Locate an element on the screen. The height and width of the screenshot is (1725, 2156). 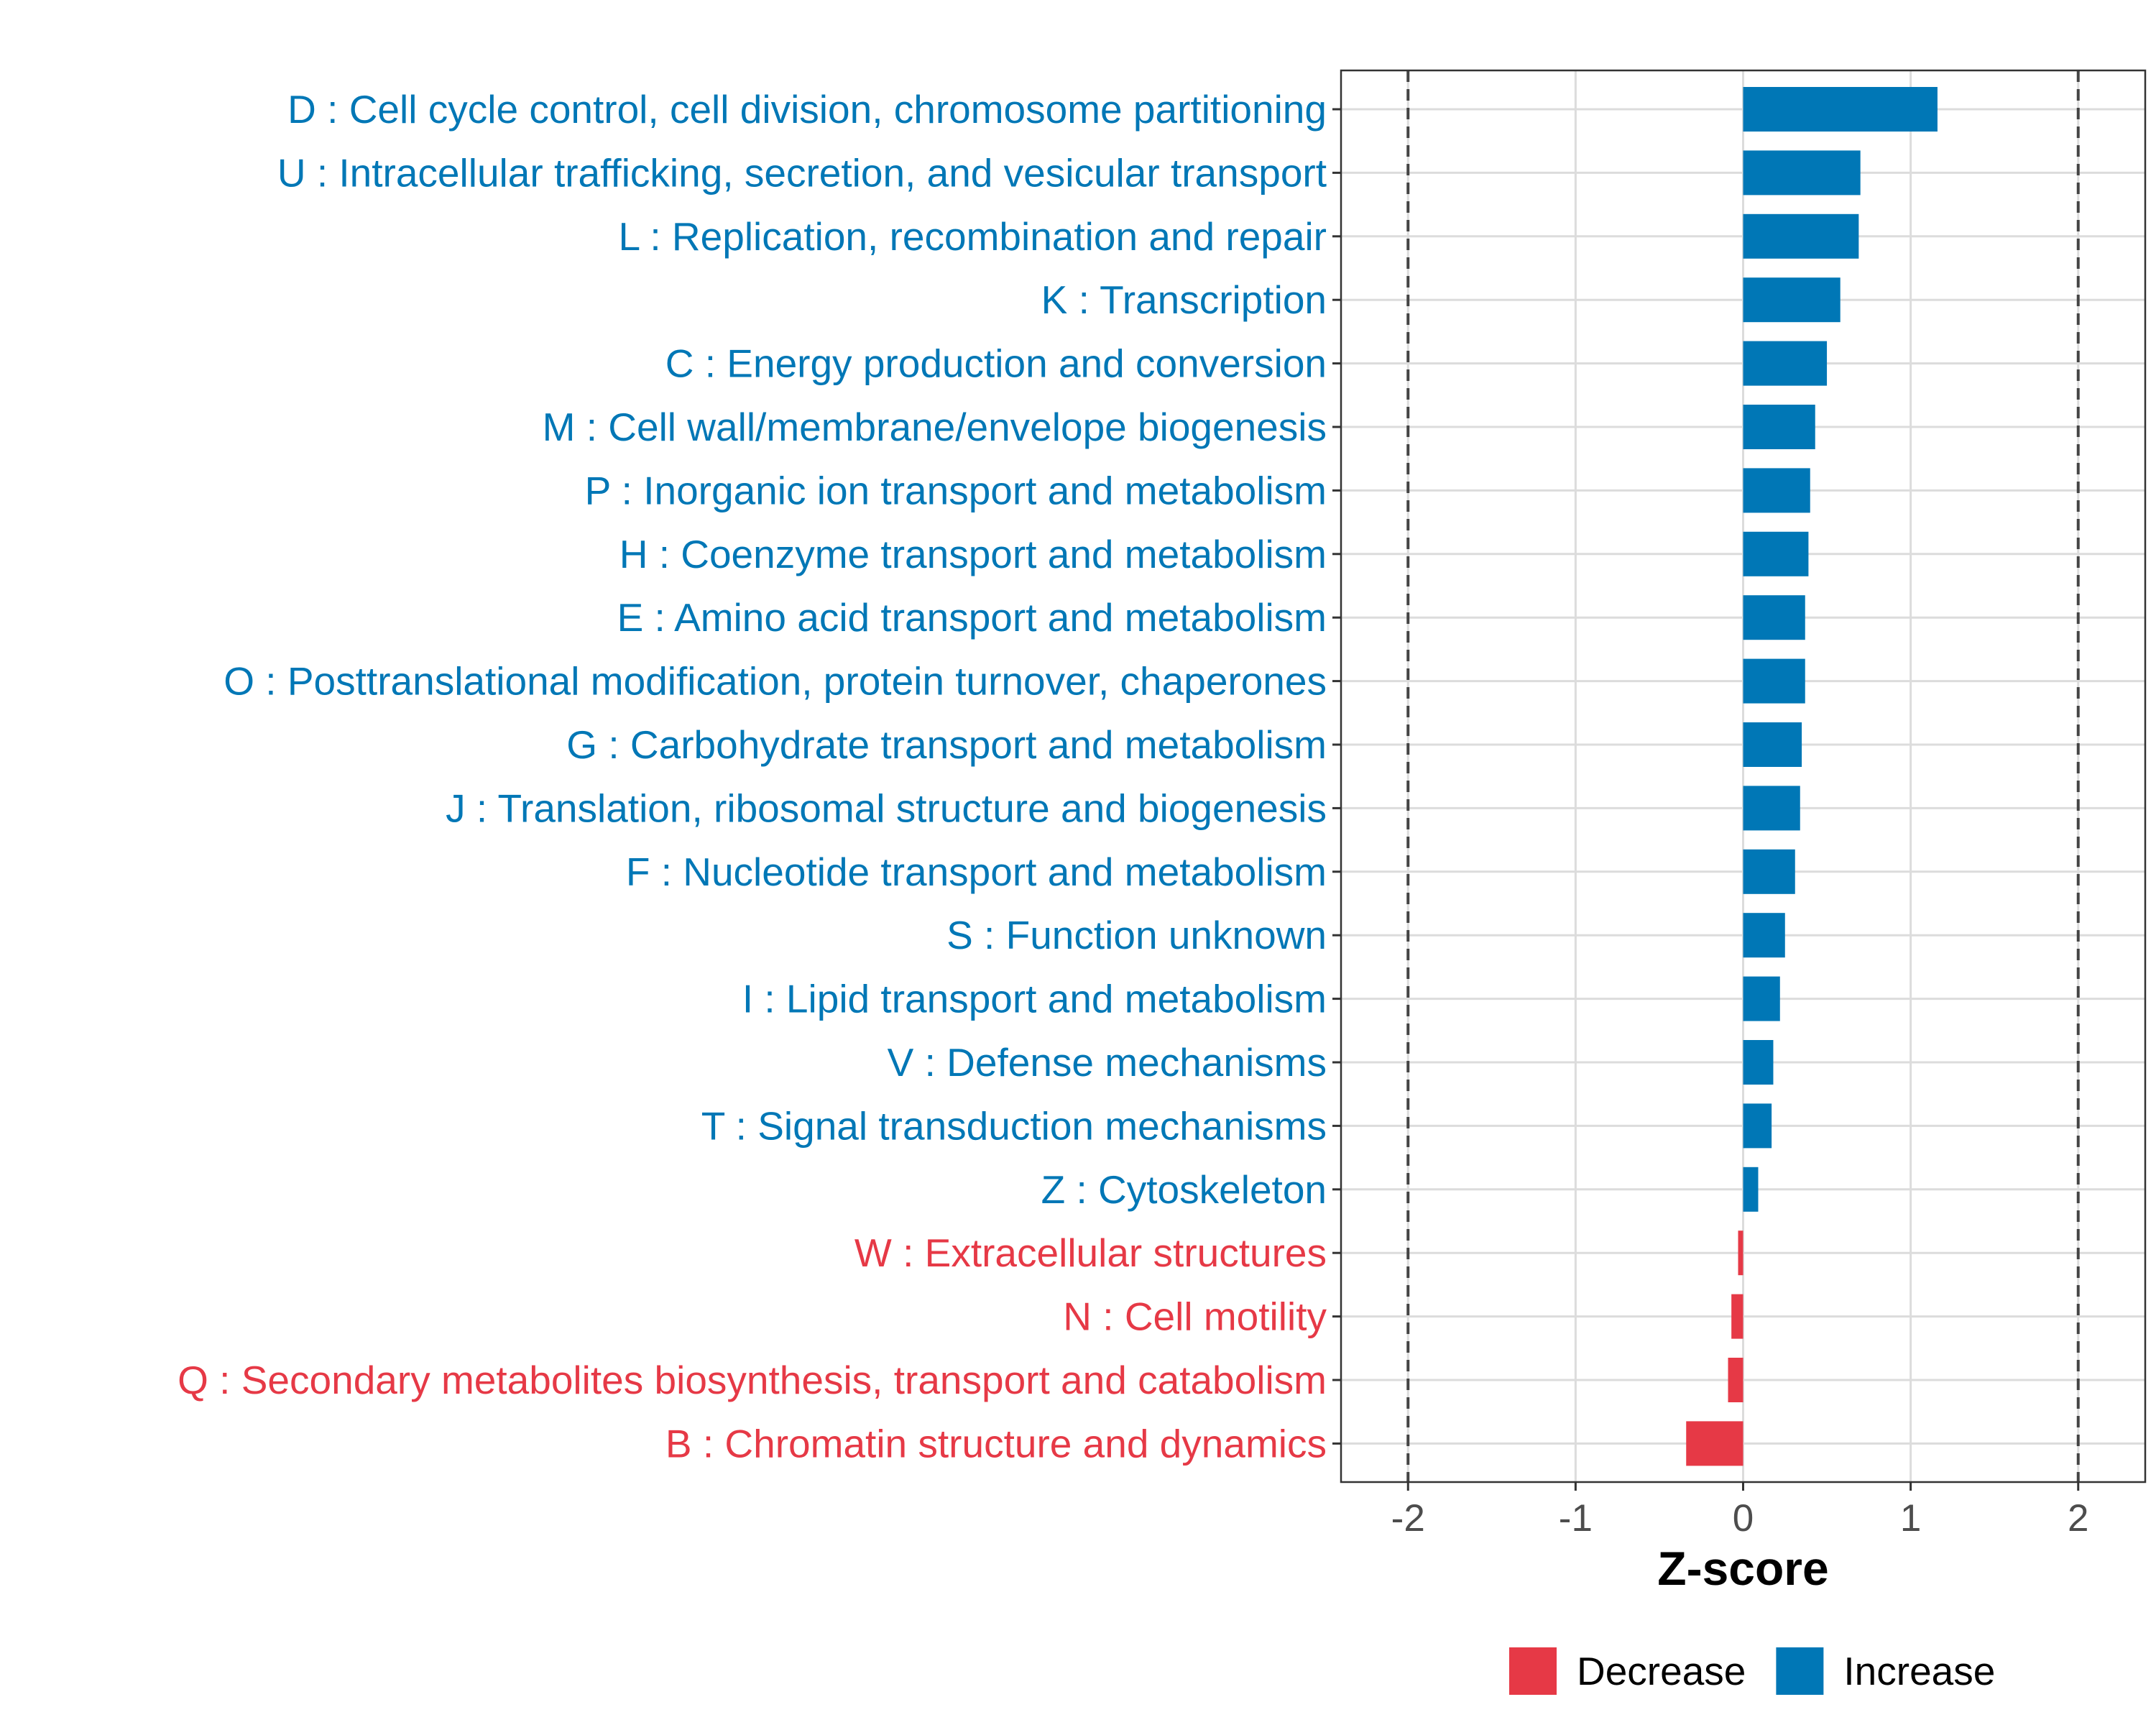
y-tick-label: H : Coenzyme transport and metabolism is located at coordinates (973, 554).